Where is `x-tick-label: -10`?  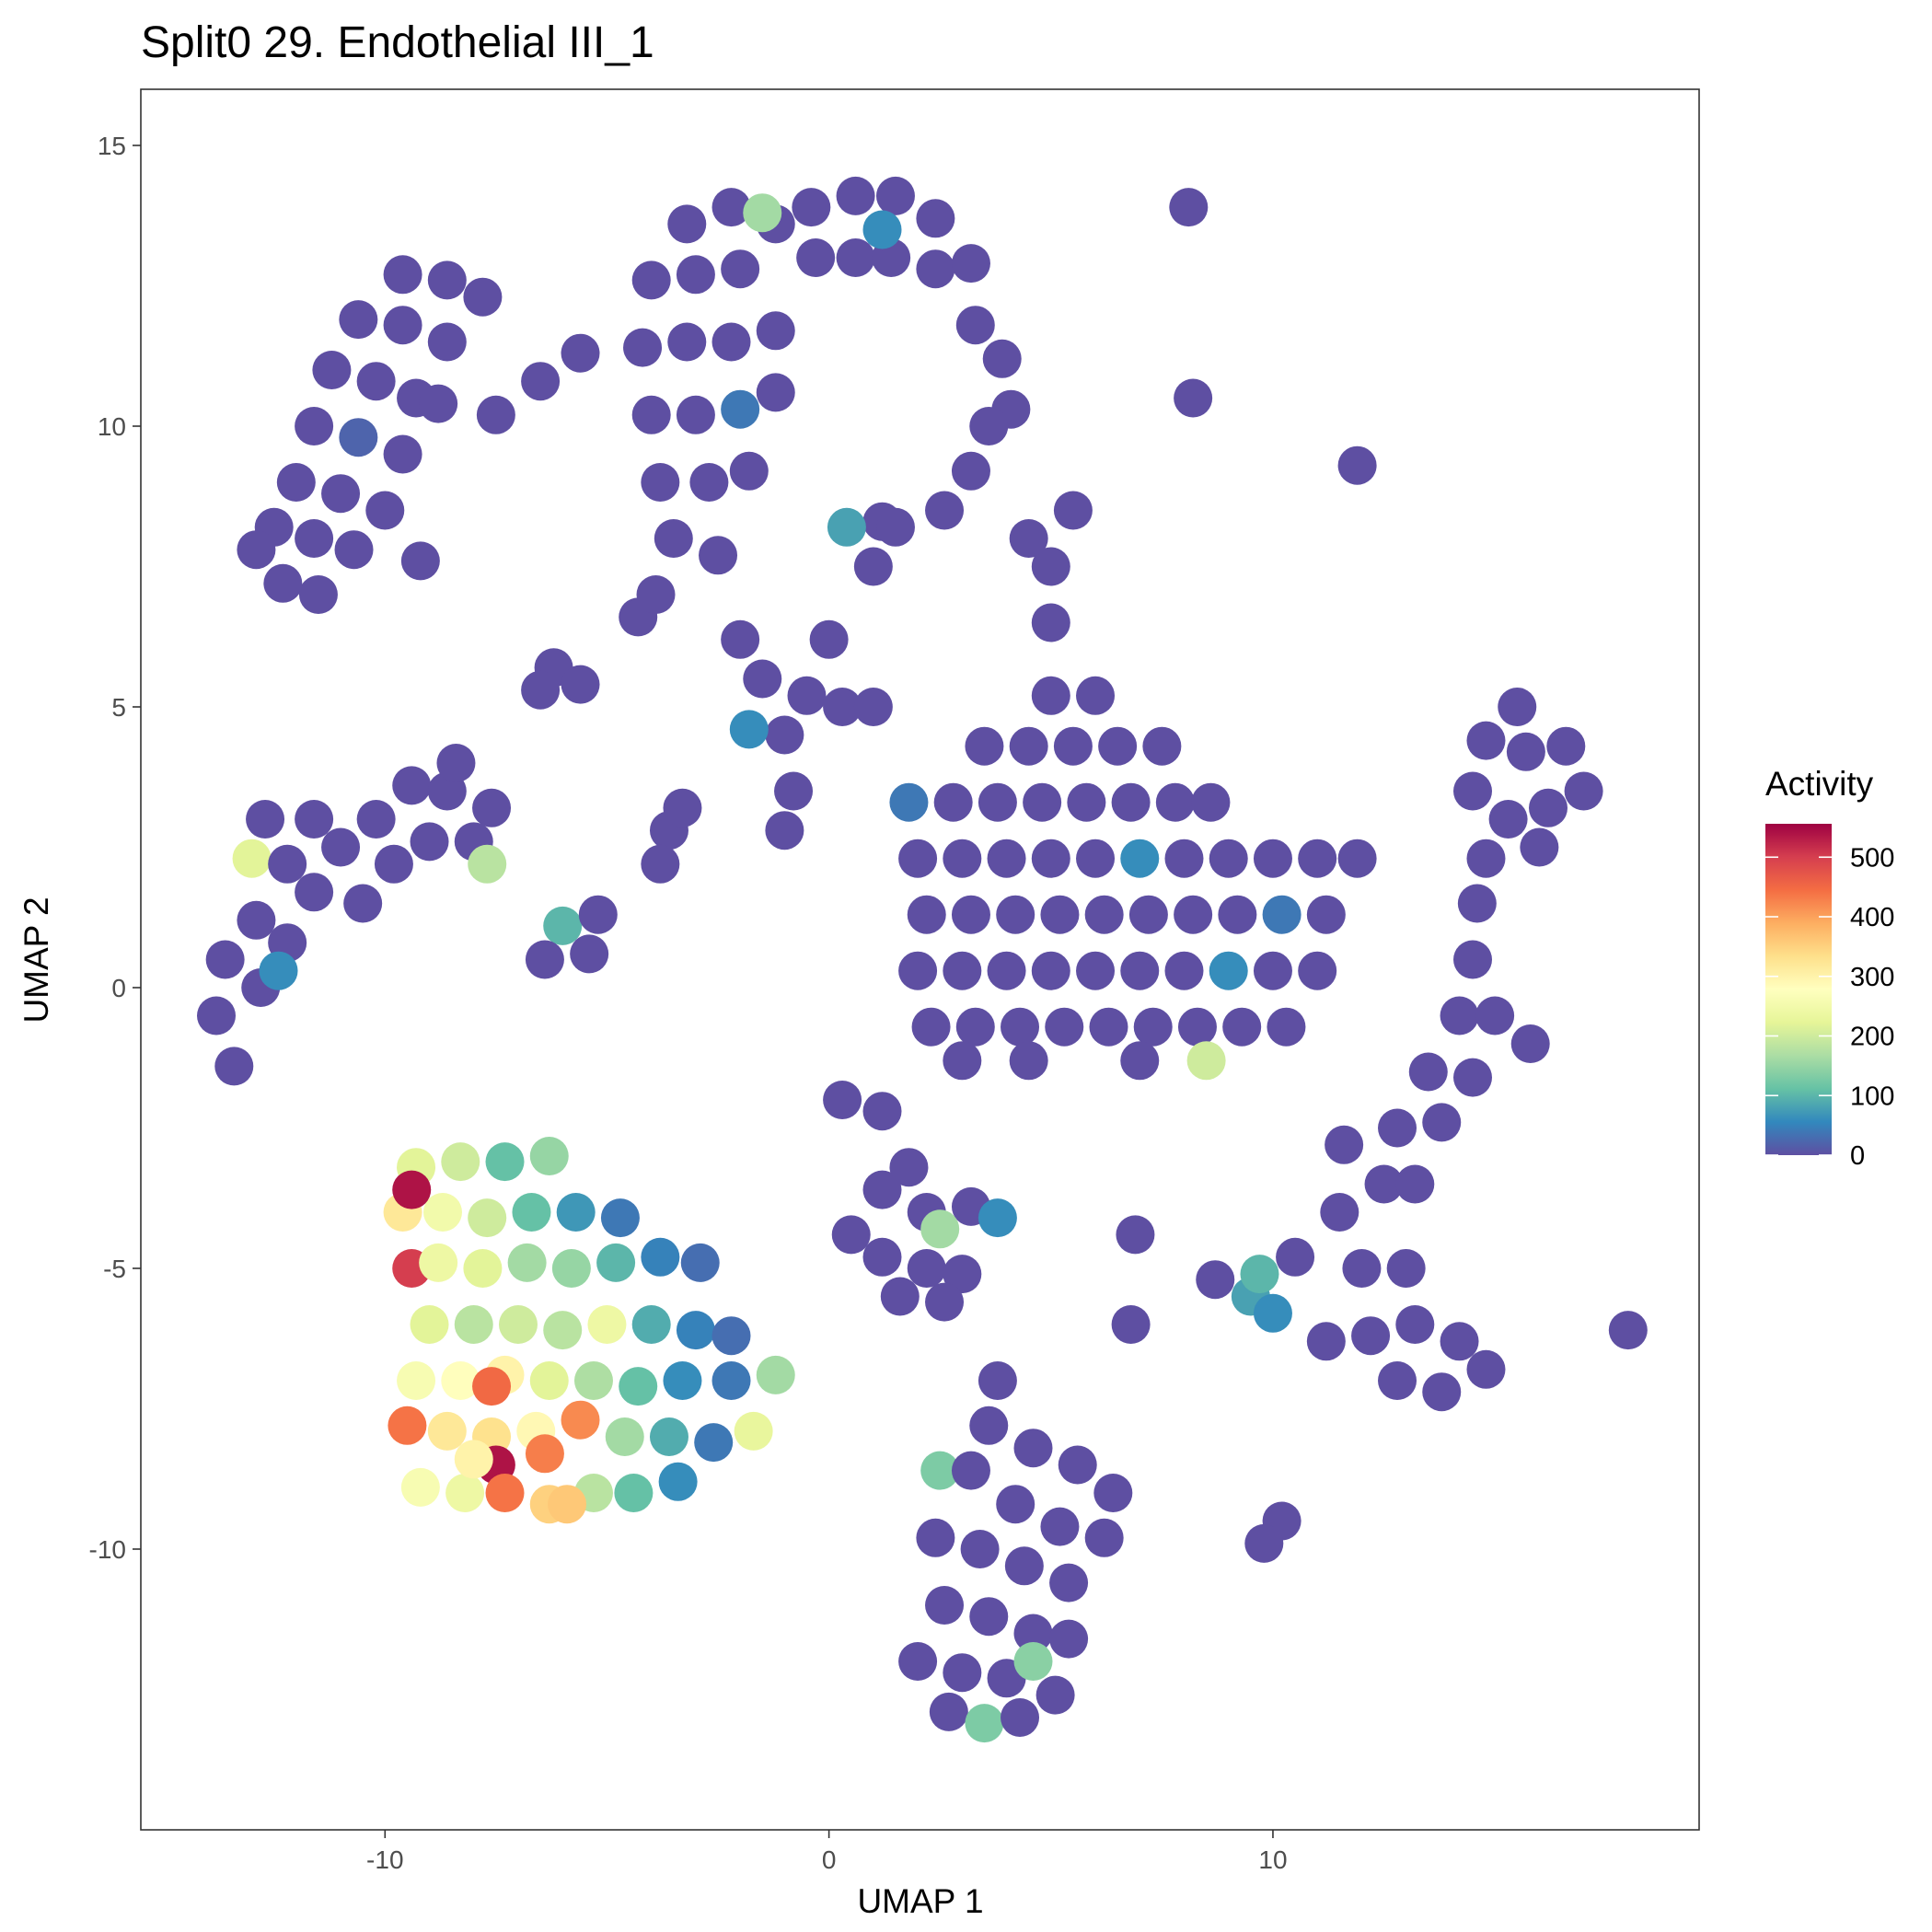 x-tick-label: -10 is located at coordinates (385, 1860).